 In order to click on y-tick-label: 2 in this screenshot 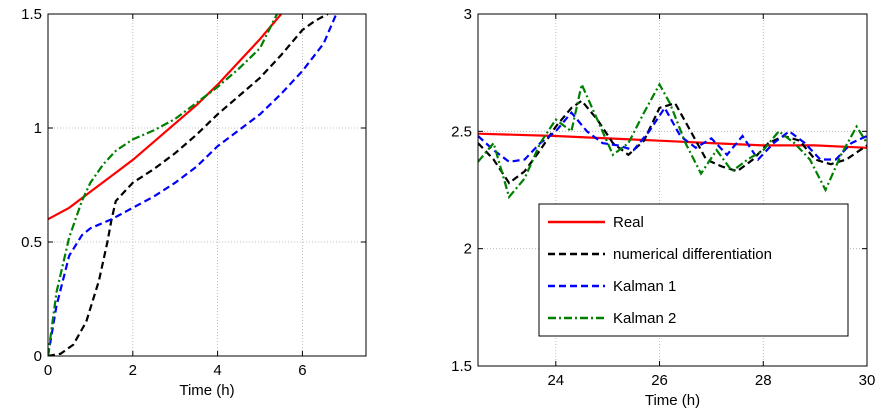, I will do `click(468, 249)`.